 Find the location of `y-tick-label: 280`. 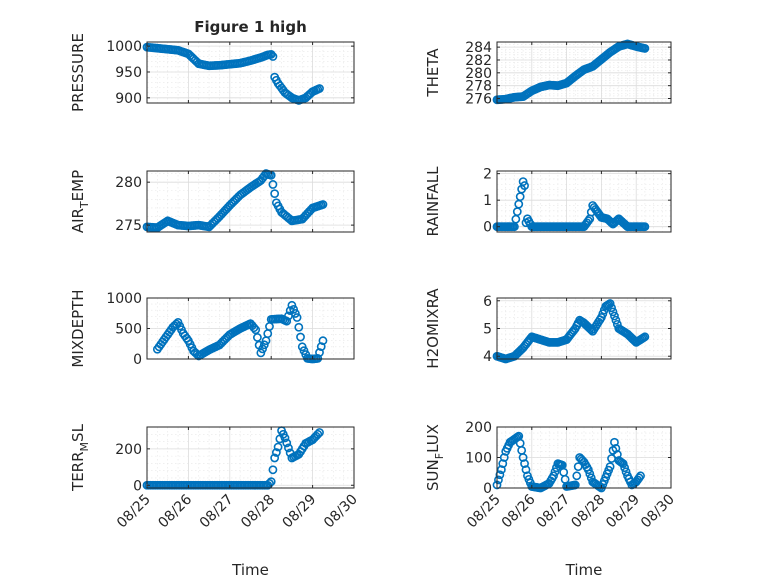

y-tick-label: 280 is located at coordinates (478, 74).